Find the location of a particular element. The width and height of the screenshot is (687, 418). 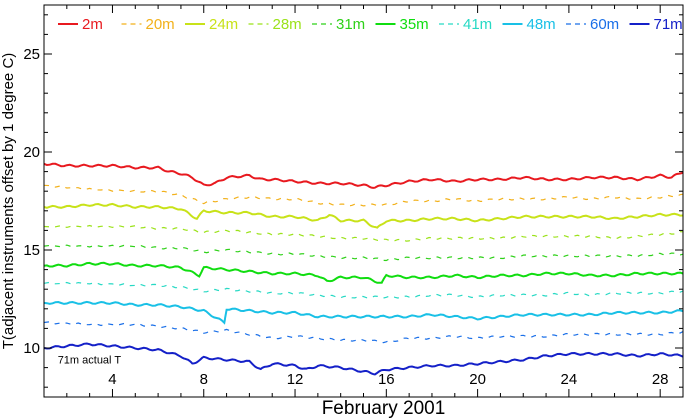

series-line-48m is located at coordinates (363, 312).